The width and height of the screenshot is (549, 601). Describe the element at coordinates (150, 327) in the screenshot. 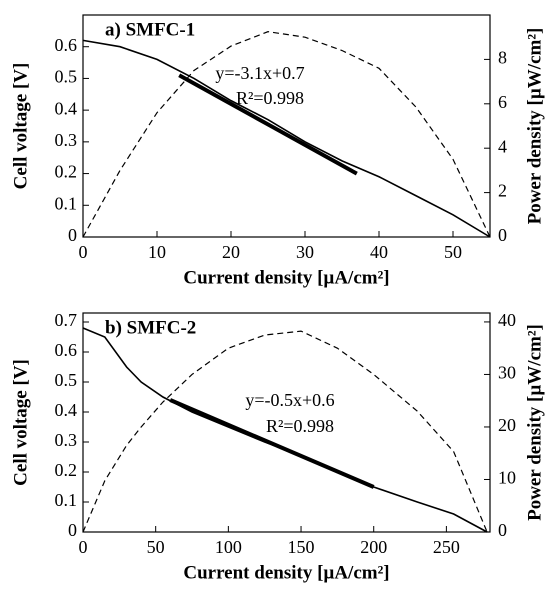

I see `panel-title: b) SMFC-2` at that location.